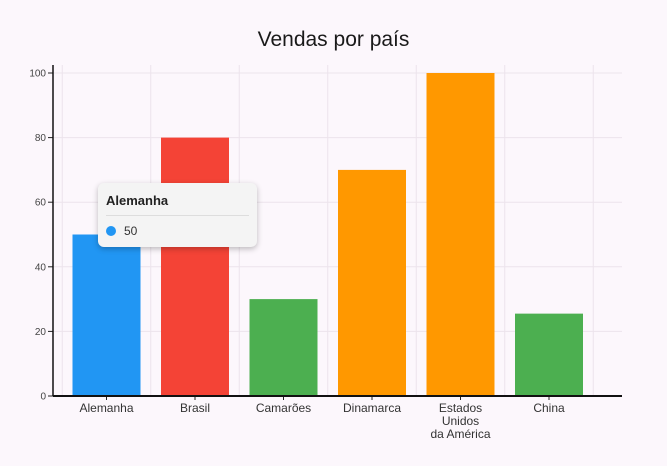 The height and width of the screenshot is (466, 667). Describe the element at coordinates (333, 39) in the screenshot. I see `chart-title: Vendas por país` at that location.